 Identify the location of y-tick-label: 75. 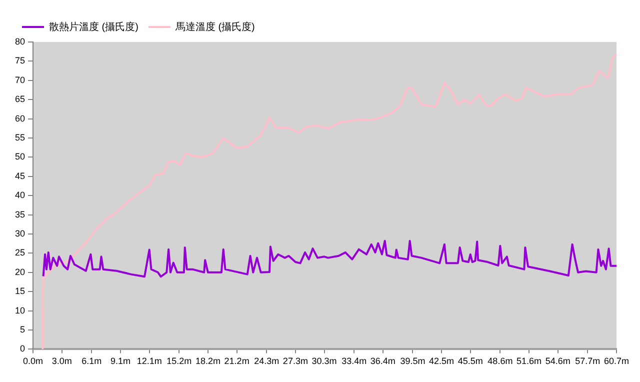
(20, 61).